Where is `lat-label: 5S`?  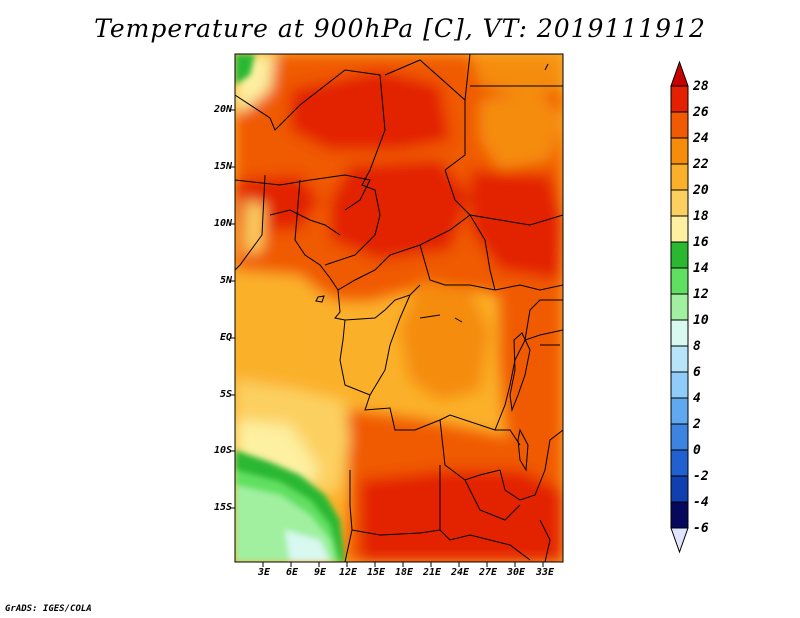
lat-label: 5S is located at coordinates (225, 394).